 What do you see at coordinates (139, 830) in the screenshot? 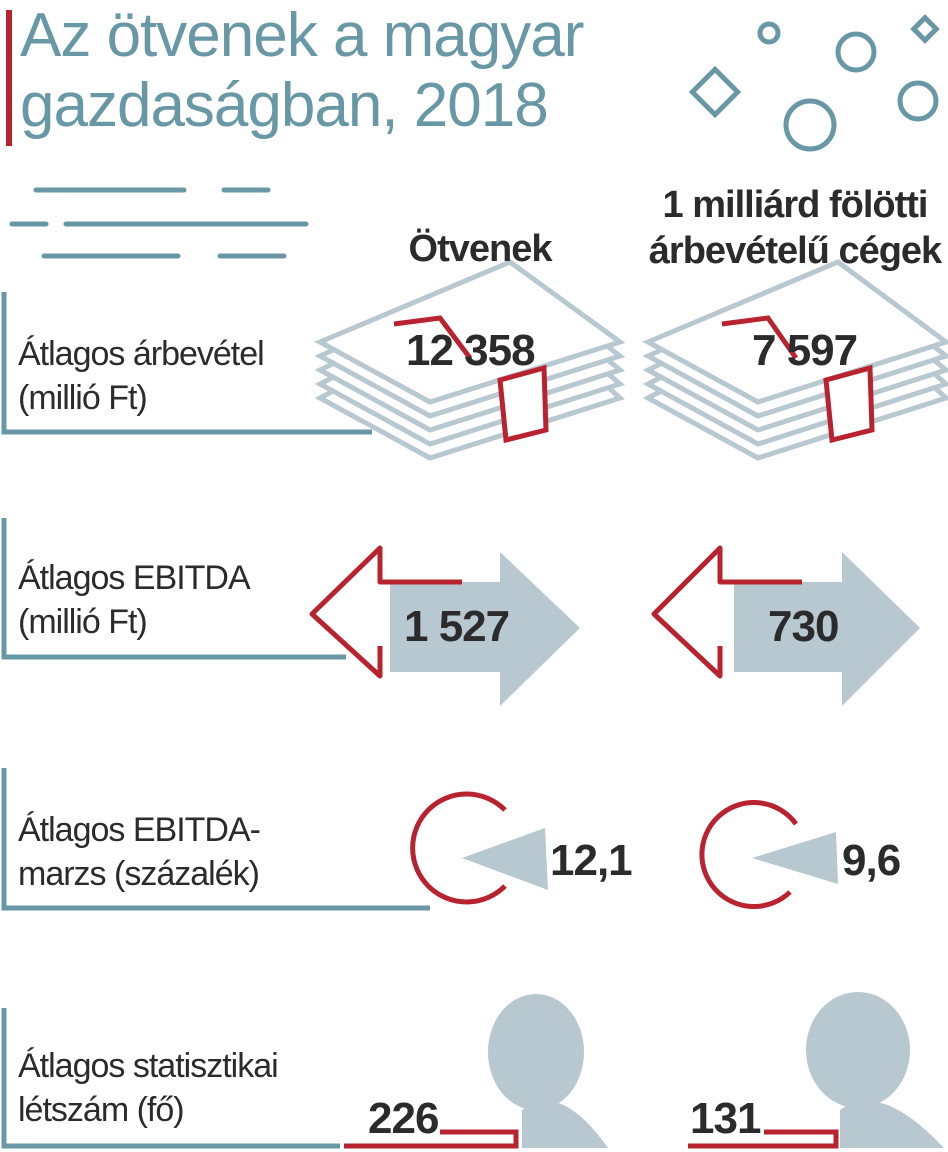
I see `row-label-line1: Átlagos EBITDA-` at bounding box center [139, 830].